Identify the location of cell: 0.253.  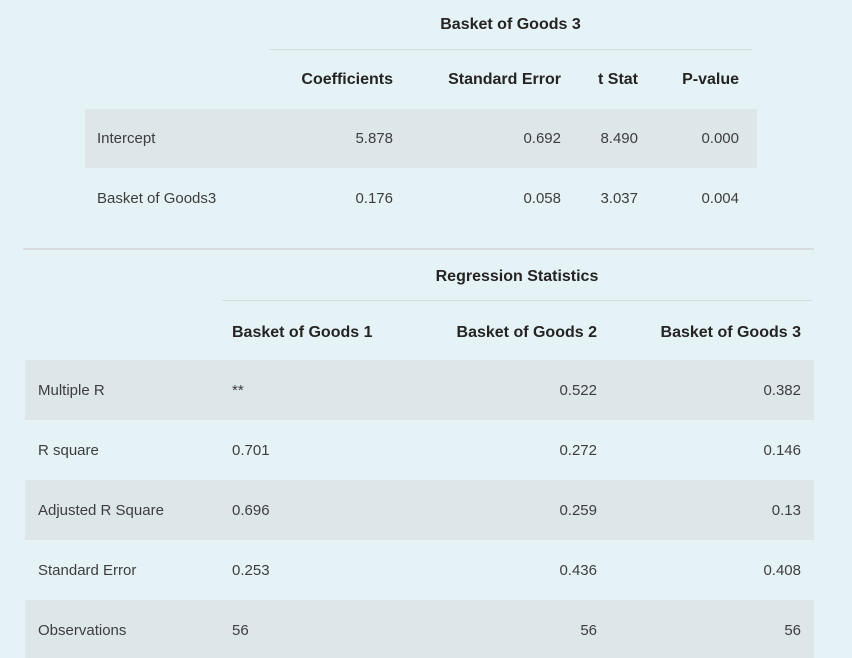
(251, 570).